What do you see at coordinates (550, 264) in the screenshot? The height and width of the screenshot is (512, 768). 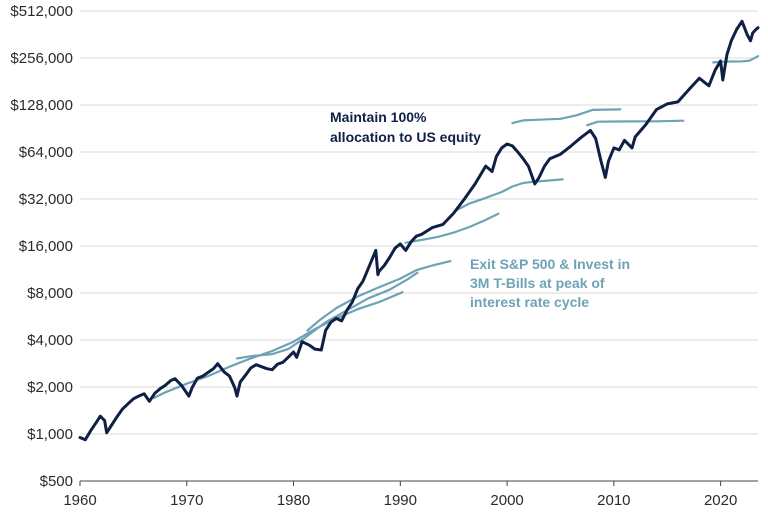 I see `annotation-tbills-line-1: Exit S&P 500 & Invest in` at bounding box center [550, 264].